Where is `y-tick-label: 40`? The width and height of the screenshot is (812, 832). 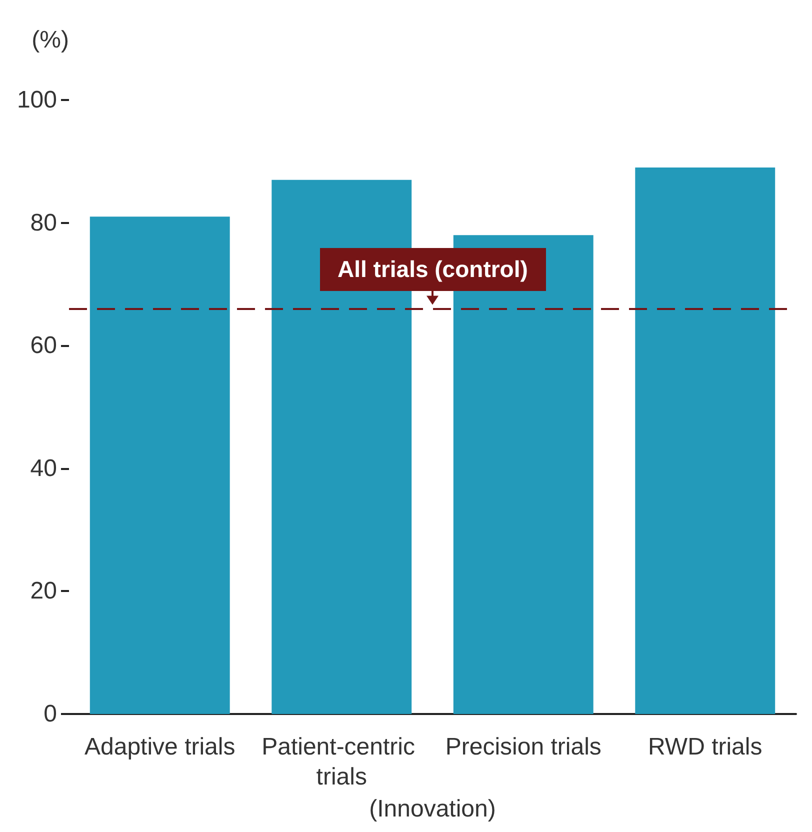
y-tick-label: 40 is located at coordinates (43, 468).